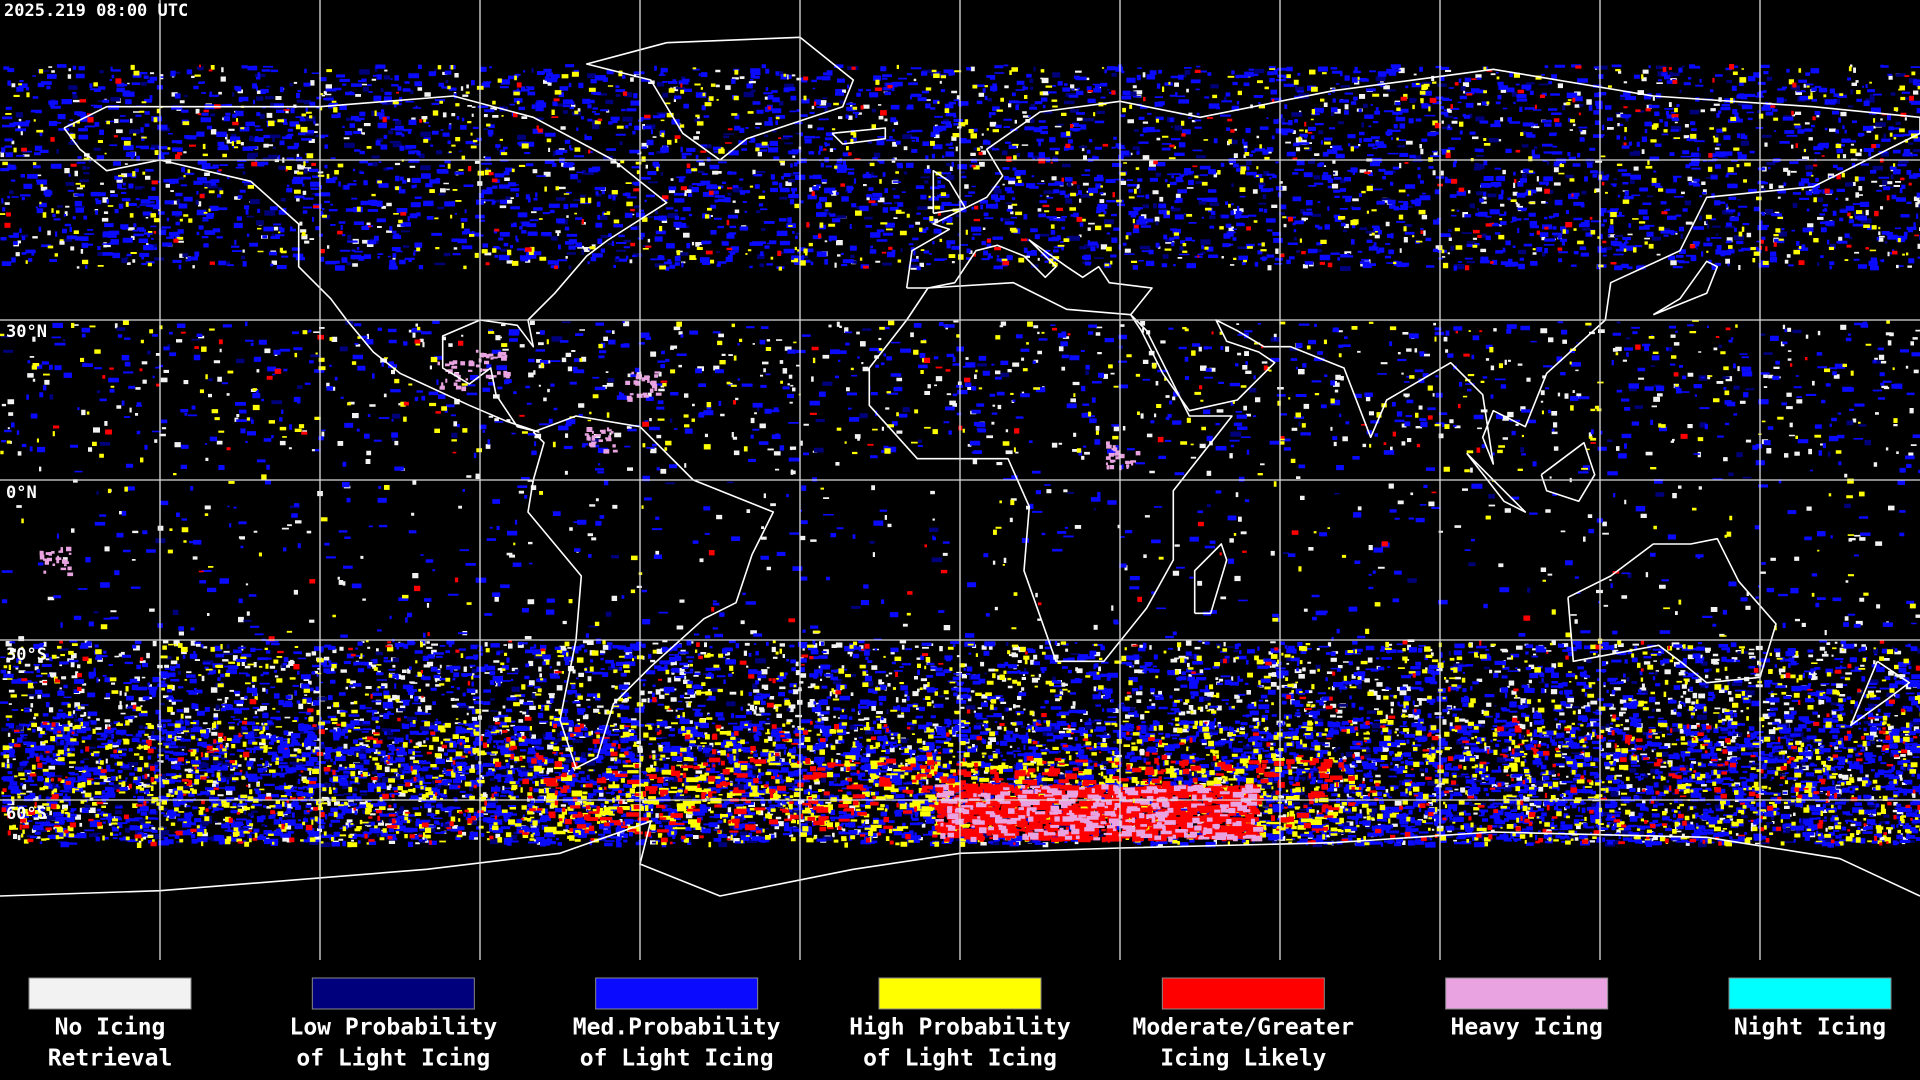 This screenshot has height=1080, width=1920. I want to click on timestamp: 2025.219 08:00 UTC, so click(96, 11).